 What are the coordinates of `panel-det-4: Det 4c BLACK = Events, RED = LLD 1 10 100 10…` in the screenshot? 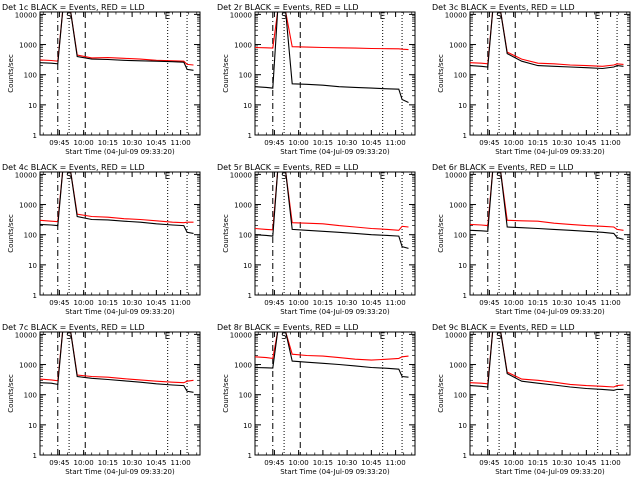 It's located at (101, 239).